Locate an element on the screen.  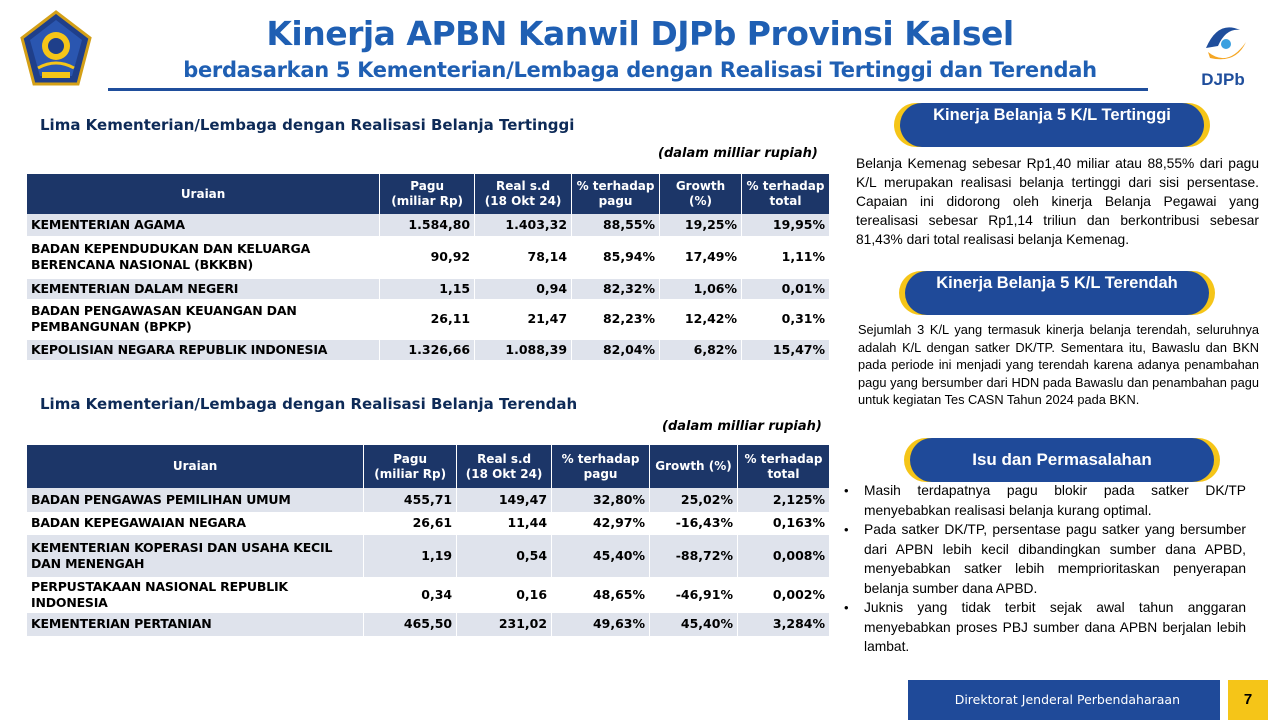
panel-low-heading: Kinerja Belanja 5 K/L Terendah is located at coordinates (1057, 293).